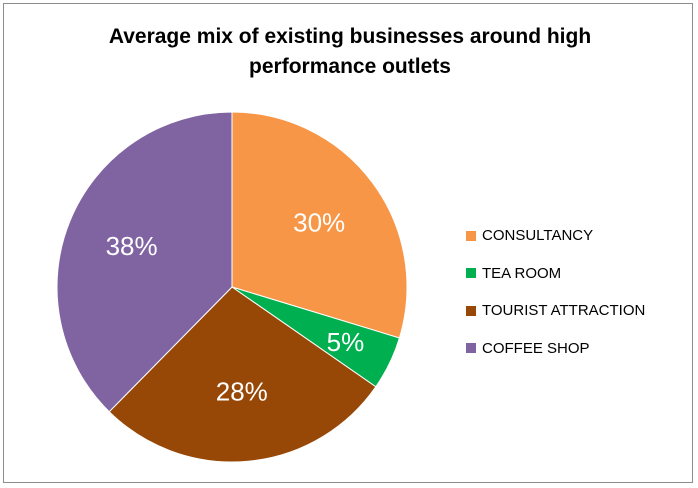  What do you see at coordinates (346, 342) in the screenshot?
I see `data-label: 5%` at bounding box center [346, 342].